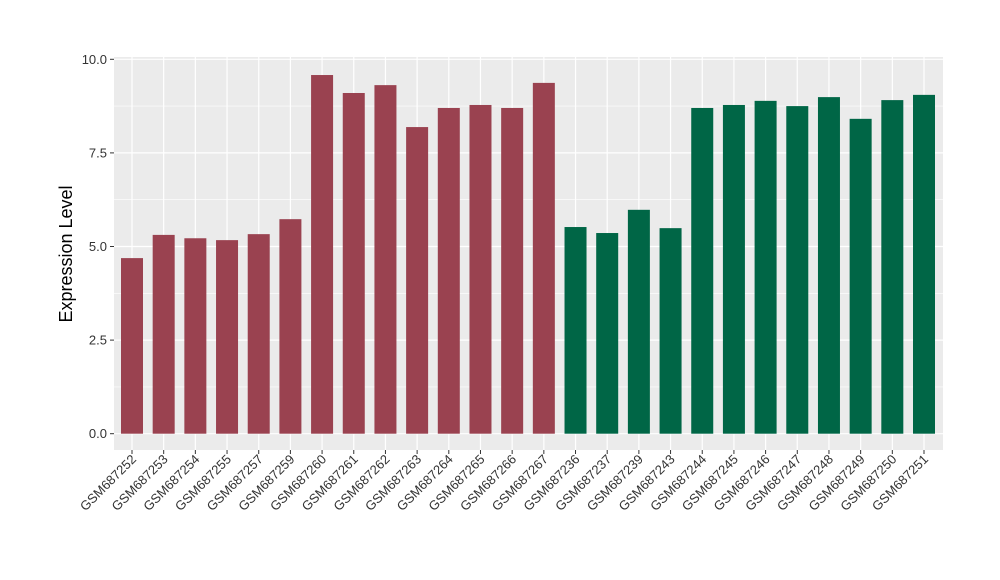  I want to click on bar-GSM687261, so click(353, 263).